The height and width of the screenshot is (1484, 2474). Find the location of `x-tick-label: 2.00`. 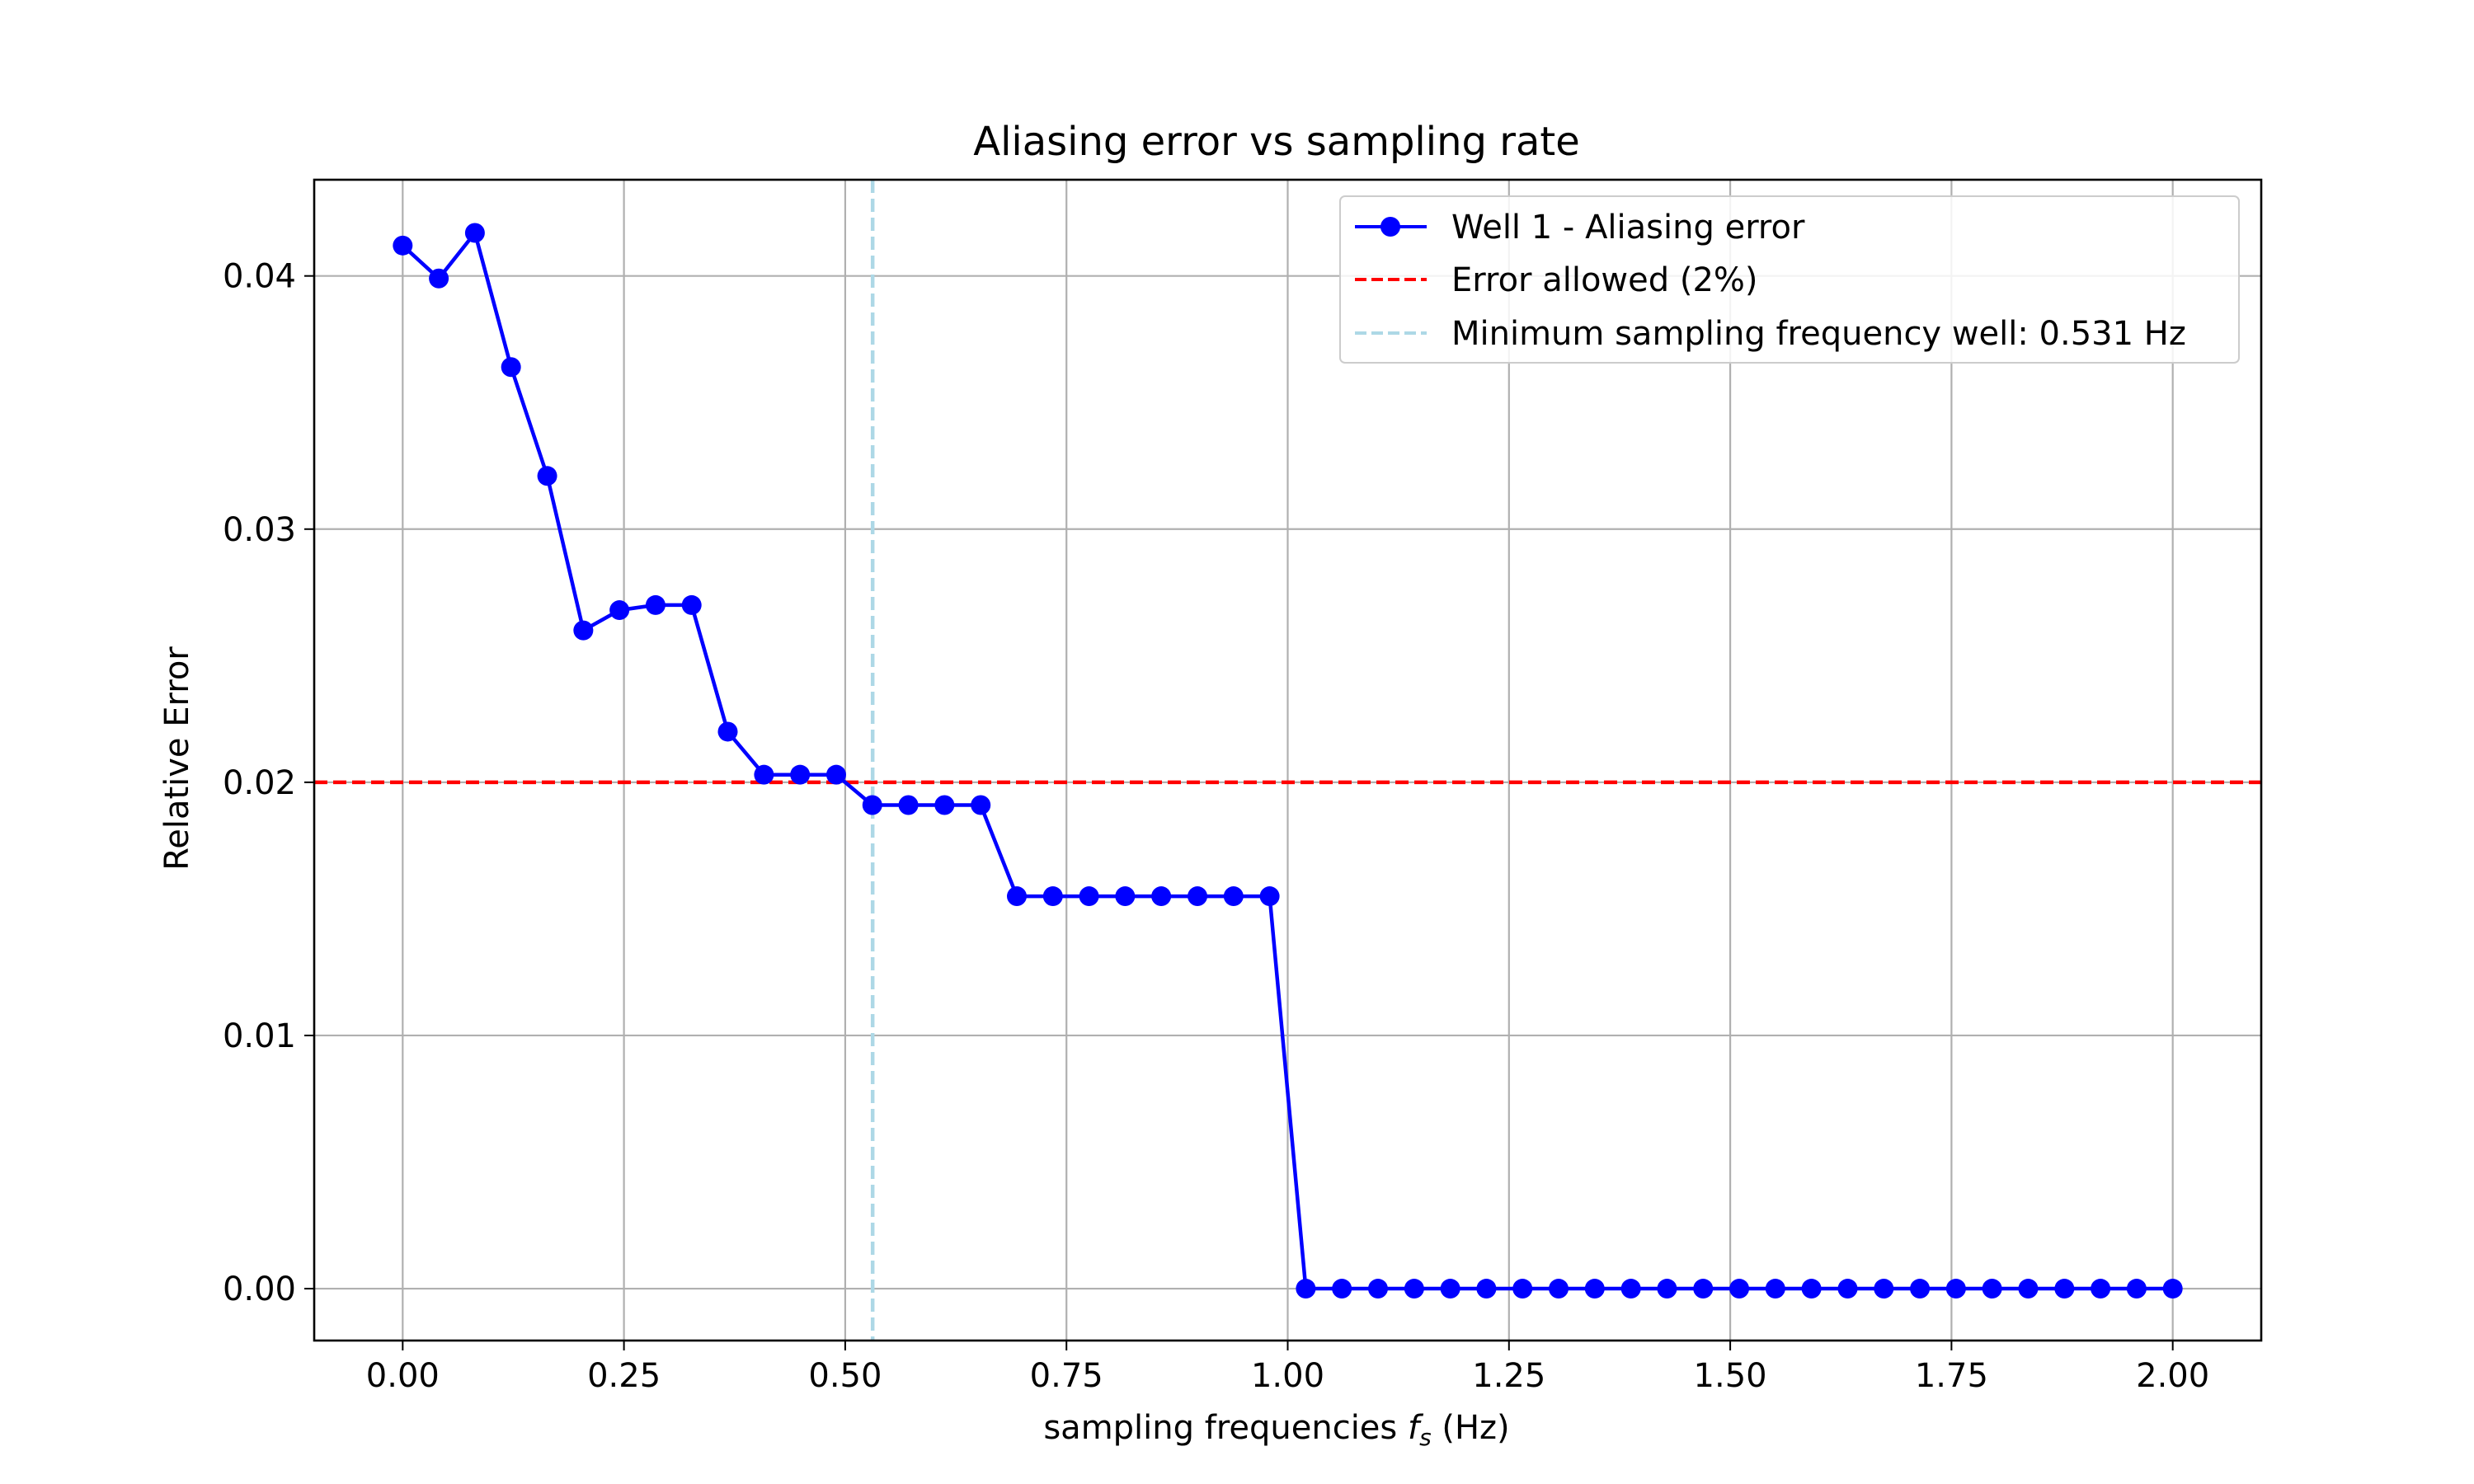

x-tick-label: 2.00 is located at coordinates (2172, 1376).